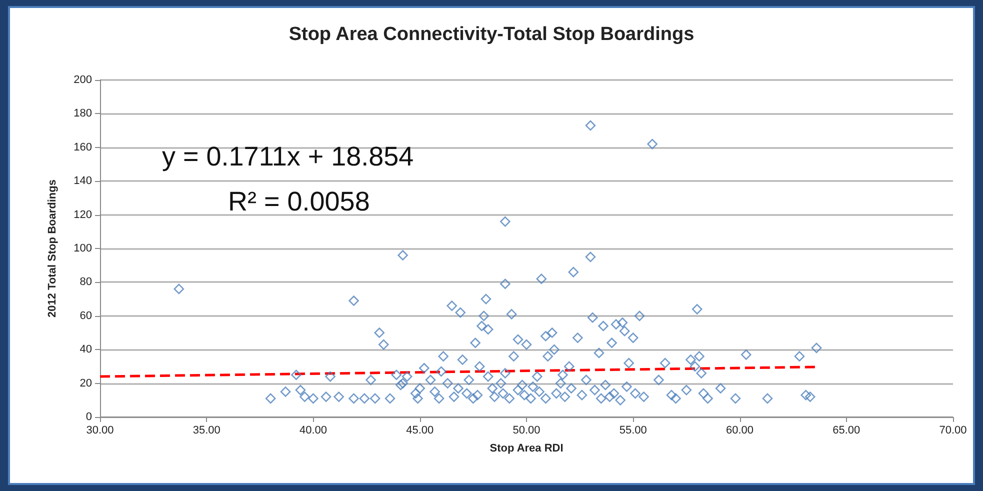 The height and width of the screenshot is (491, 983). What do you see at coordinates (83, 248) in the screenshot?
I see `y-tick-label: 100` at bounding box center [83, 248].